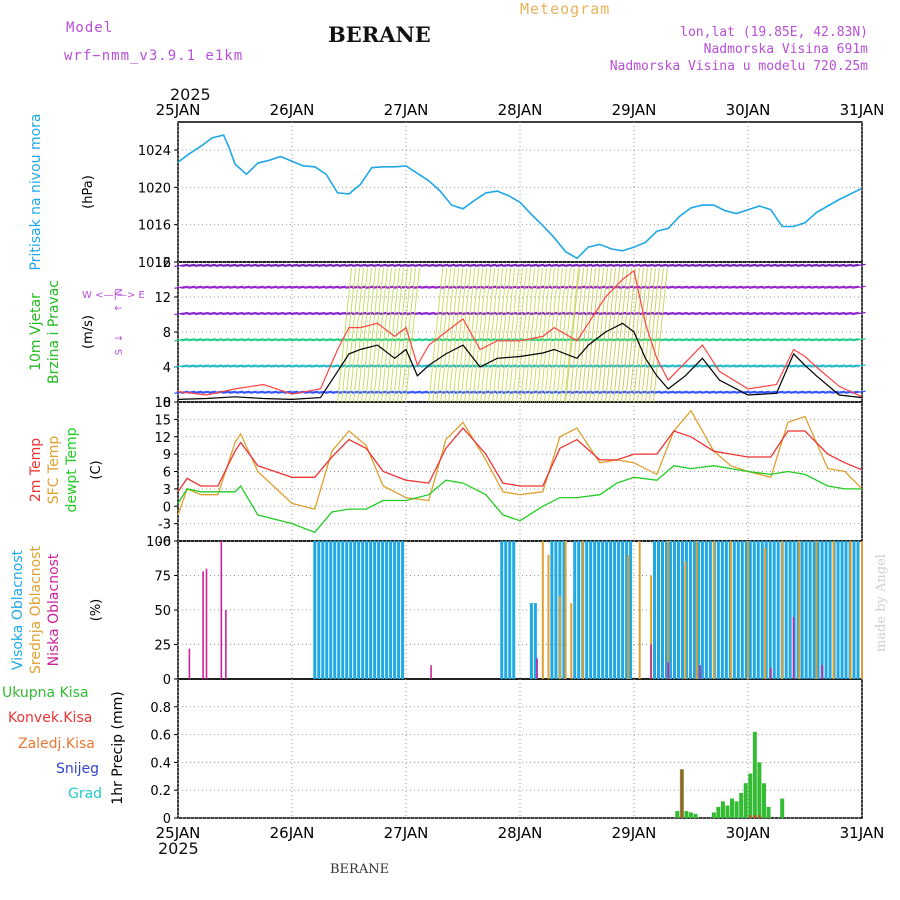 Image resolution: width=900 pixels, height=900 pixels. I want to click on x-tick-label: 25JAN, so click(178, 833).